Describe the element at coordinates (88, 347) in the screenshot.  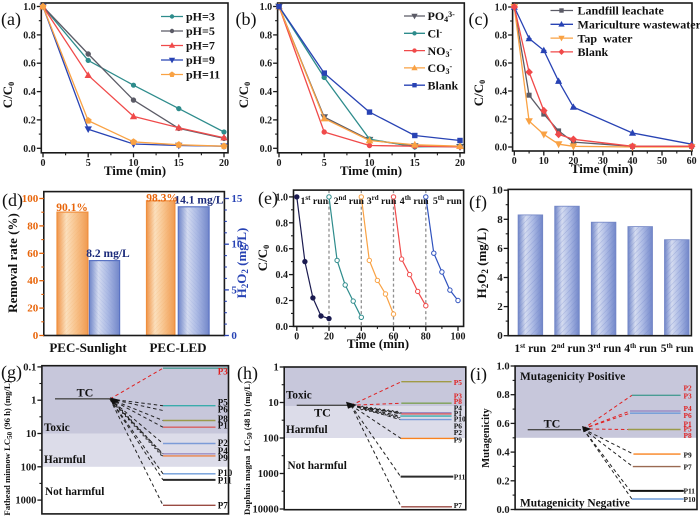
I see `svg-text: PEC-Sunlight` at that location.